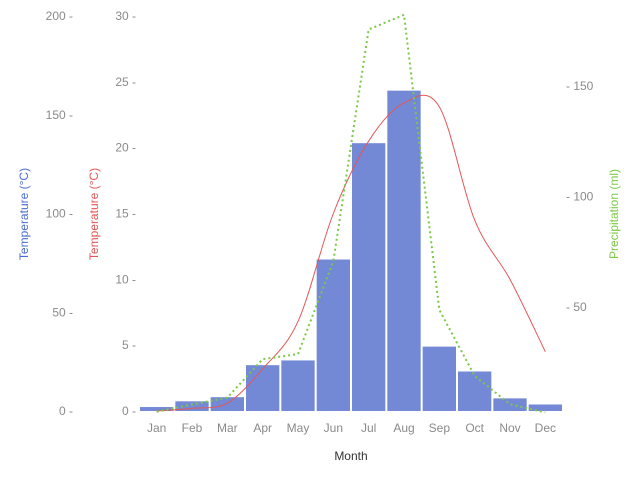  I want to click on x-tick-label: Nov, so click(509, 428).